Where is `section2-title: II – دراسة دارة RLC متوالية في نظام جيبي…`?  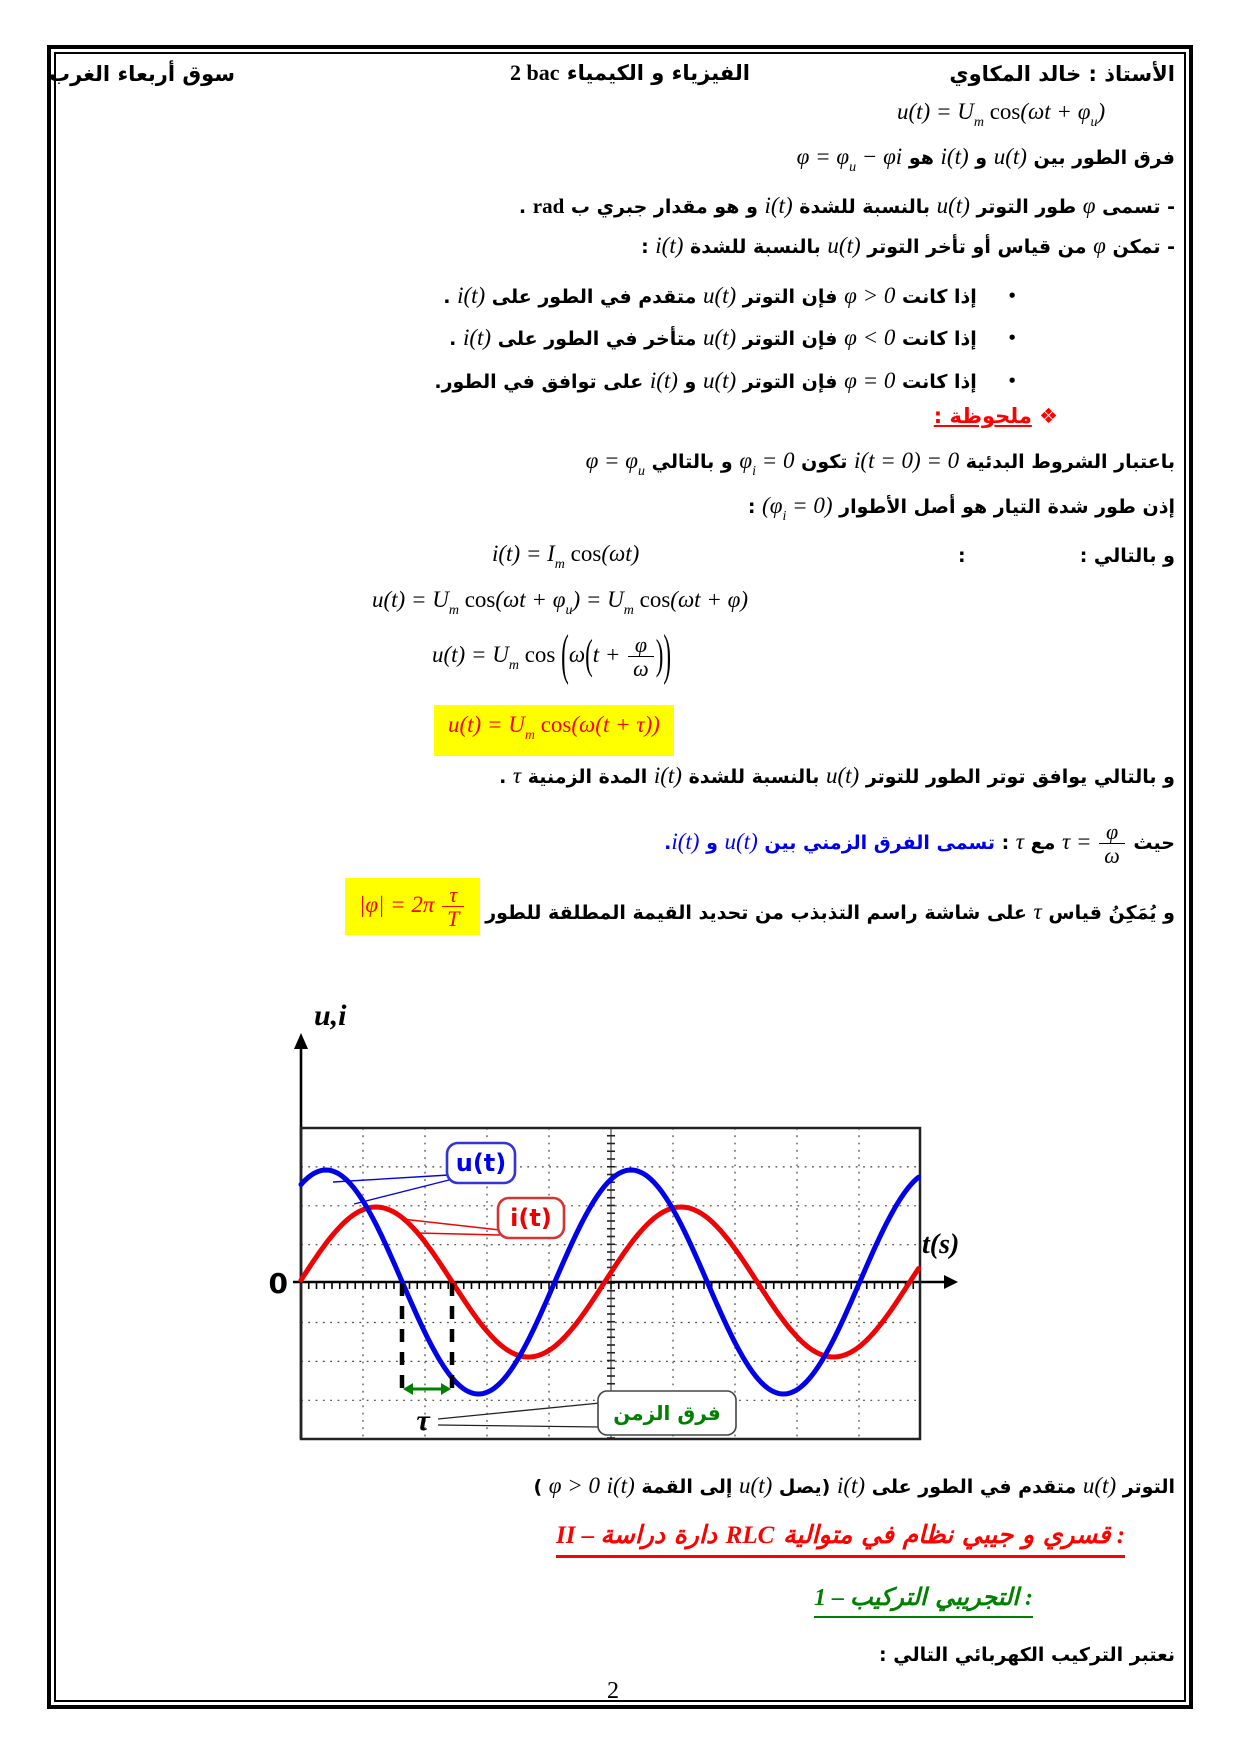 section2-title: II – دراسة دارة RLC متوالية في نظام جيبي… is located at coordinates (841, 1539).